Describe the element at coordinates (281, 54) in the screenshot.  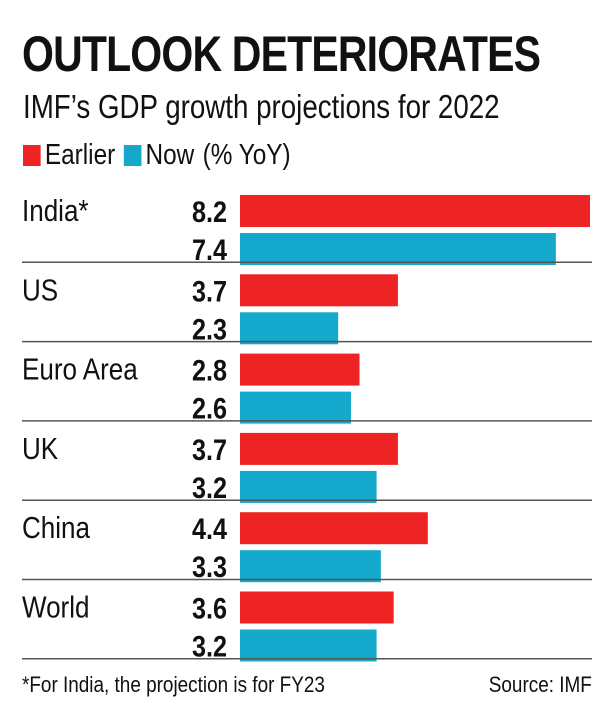
I see `chart-title: OUTLOOK DETERIORATES` at that location.